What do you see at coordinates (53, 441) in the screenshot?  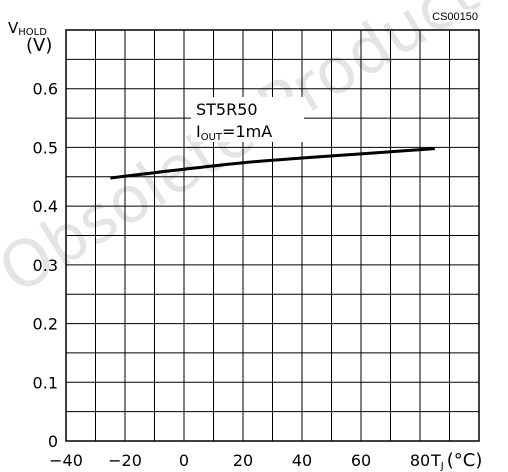 I see `y-tick-label: 0` at bounding box center [53, 441].